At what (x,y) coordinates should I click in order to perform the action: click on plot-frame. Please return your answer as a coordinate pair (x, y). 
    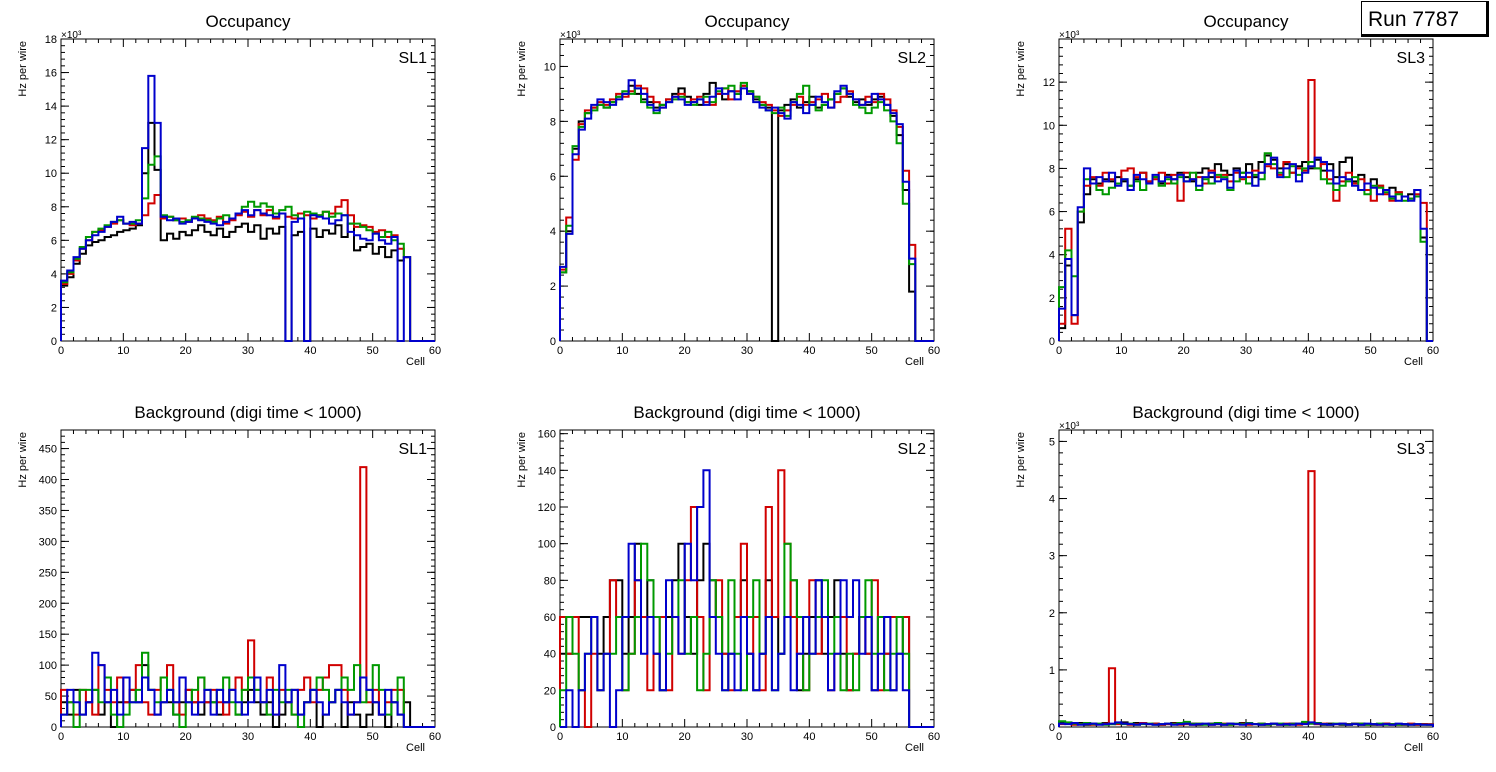
    Looking at the image, I should click on (248, 190).